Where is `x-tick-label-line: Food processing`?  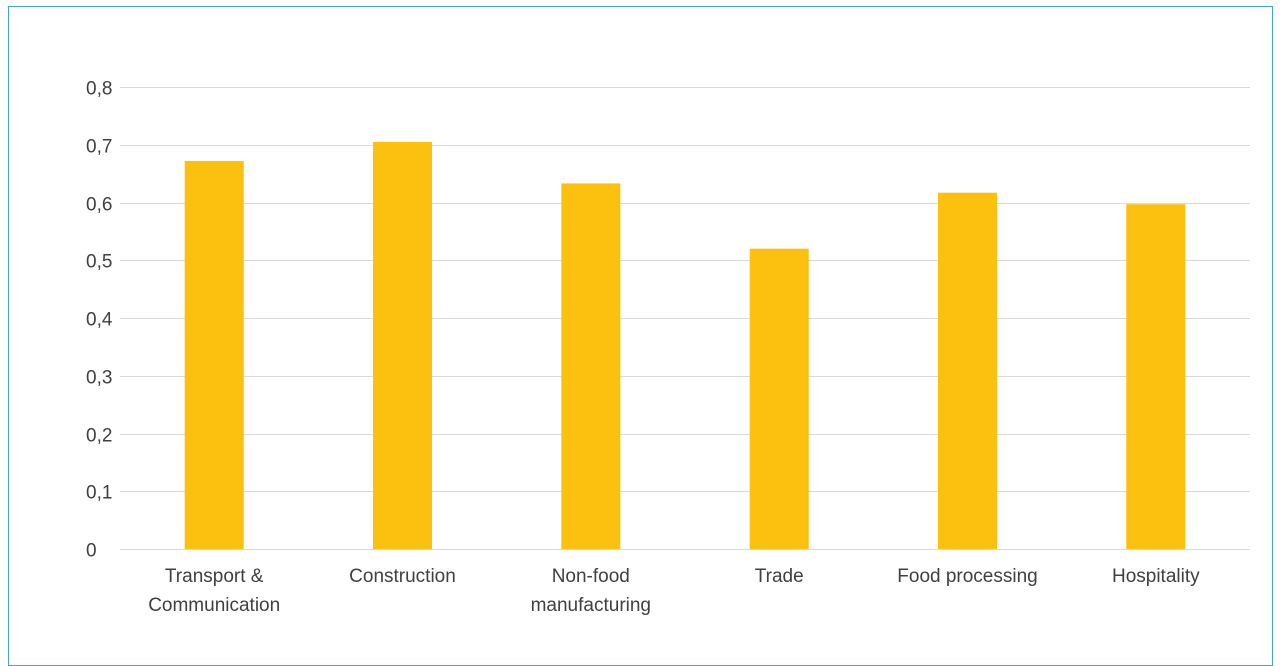
x-tick-label-line: Food processing is located at coordinates (967, 576).